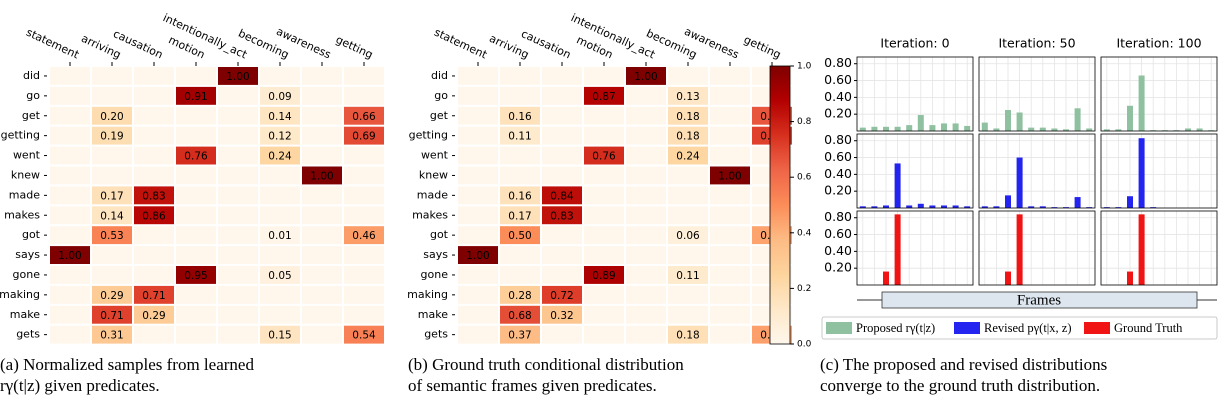 Image resolution: width=1219 pixels, height=416 pixels. What do you see at coordinates (279, 336) in the screenshot?
I see `cell-label: 0.15` at bounding box center [279, 336].